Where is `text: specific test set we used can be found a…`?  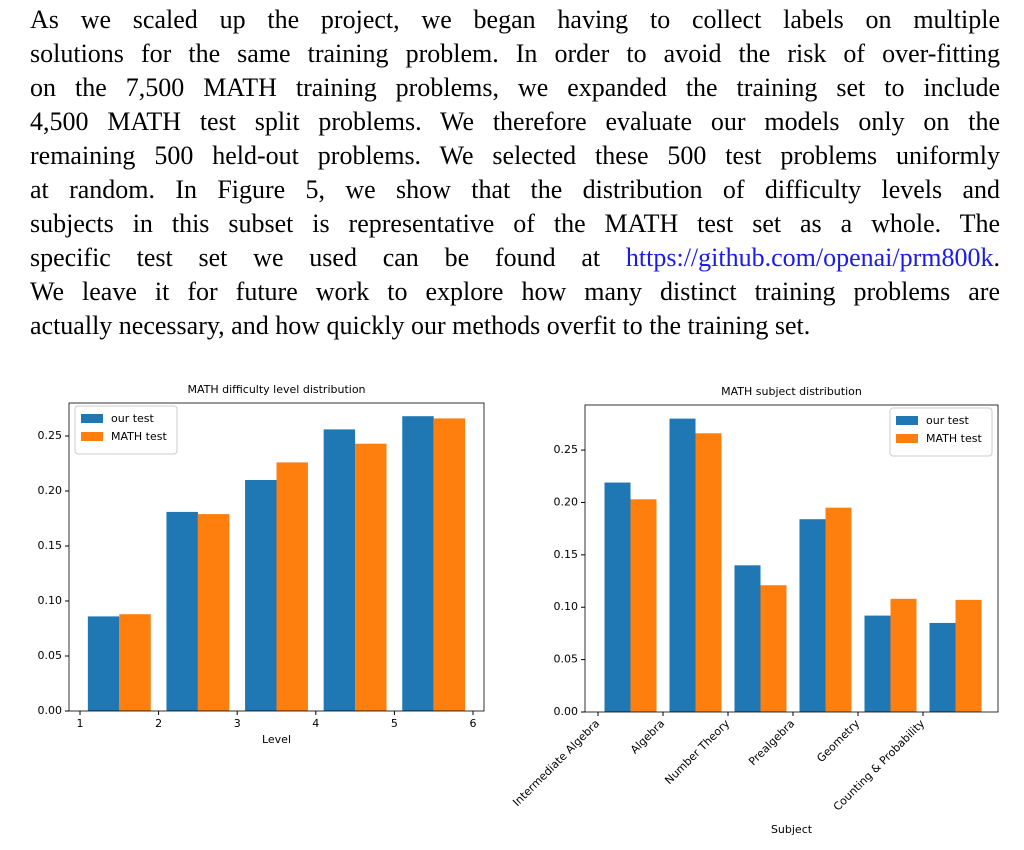 text: specific test set we used can be found a… is located at coordinates (315, 257).